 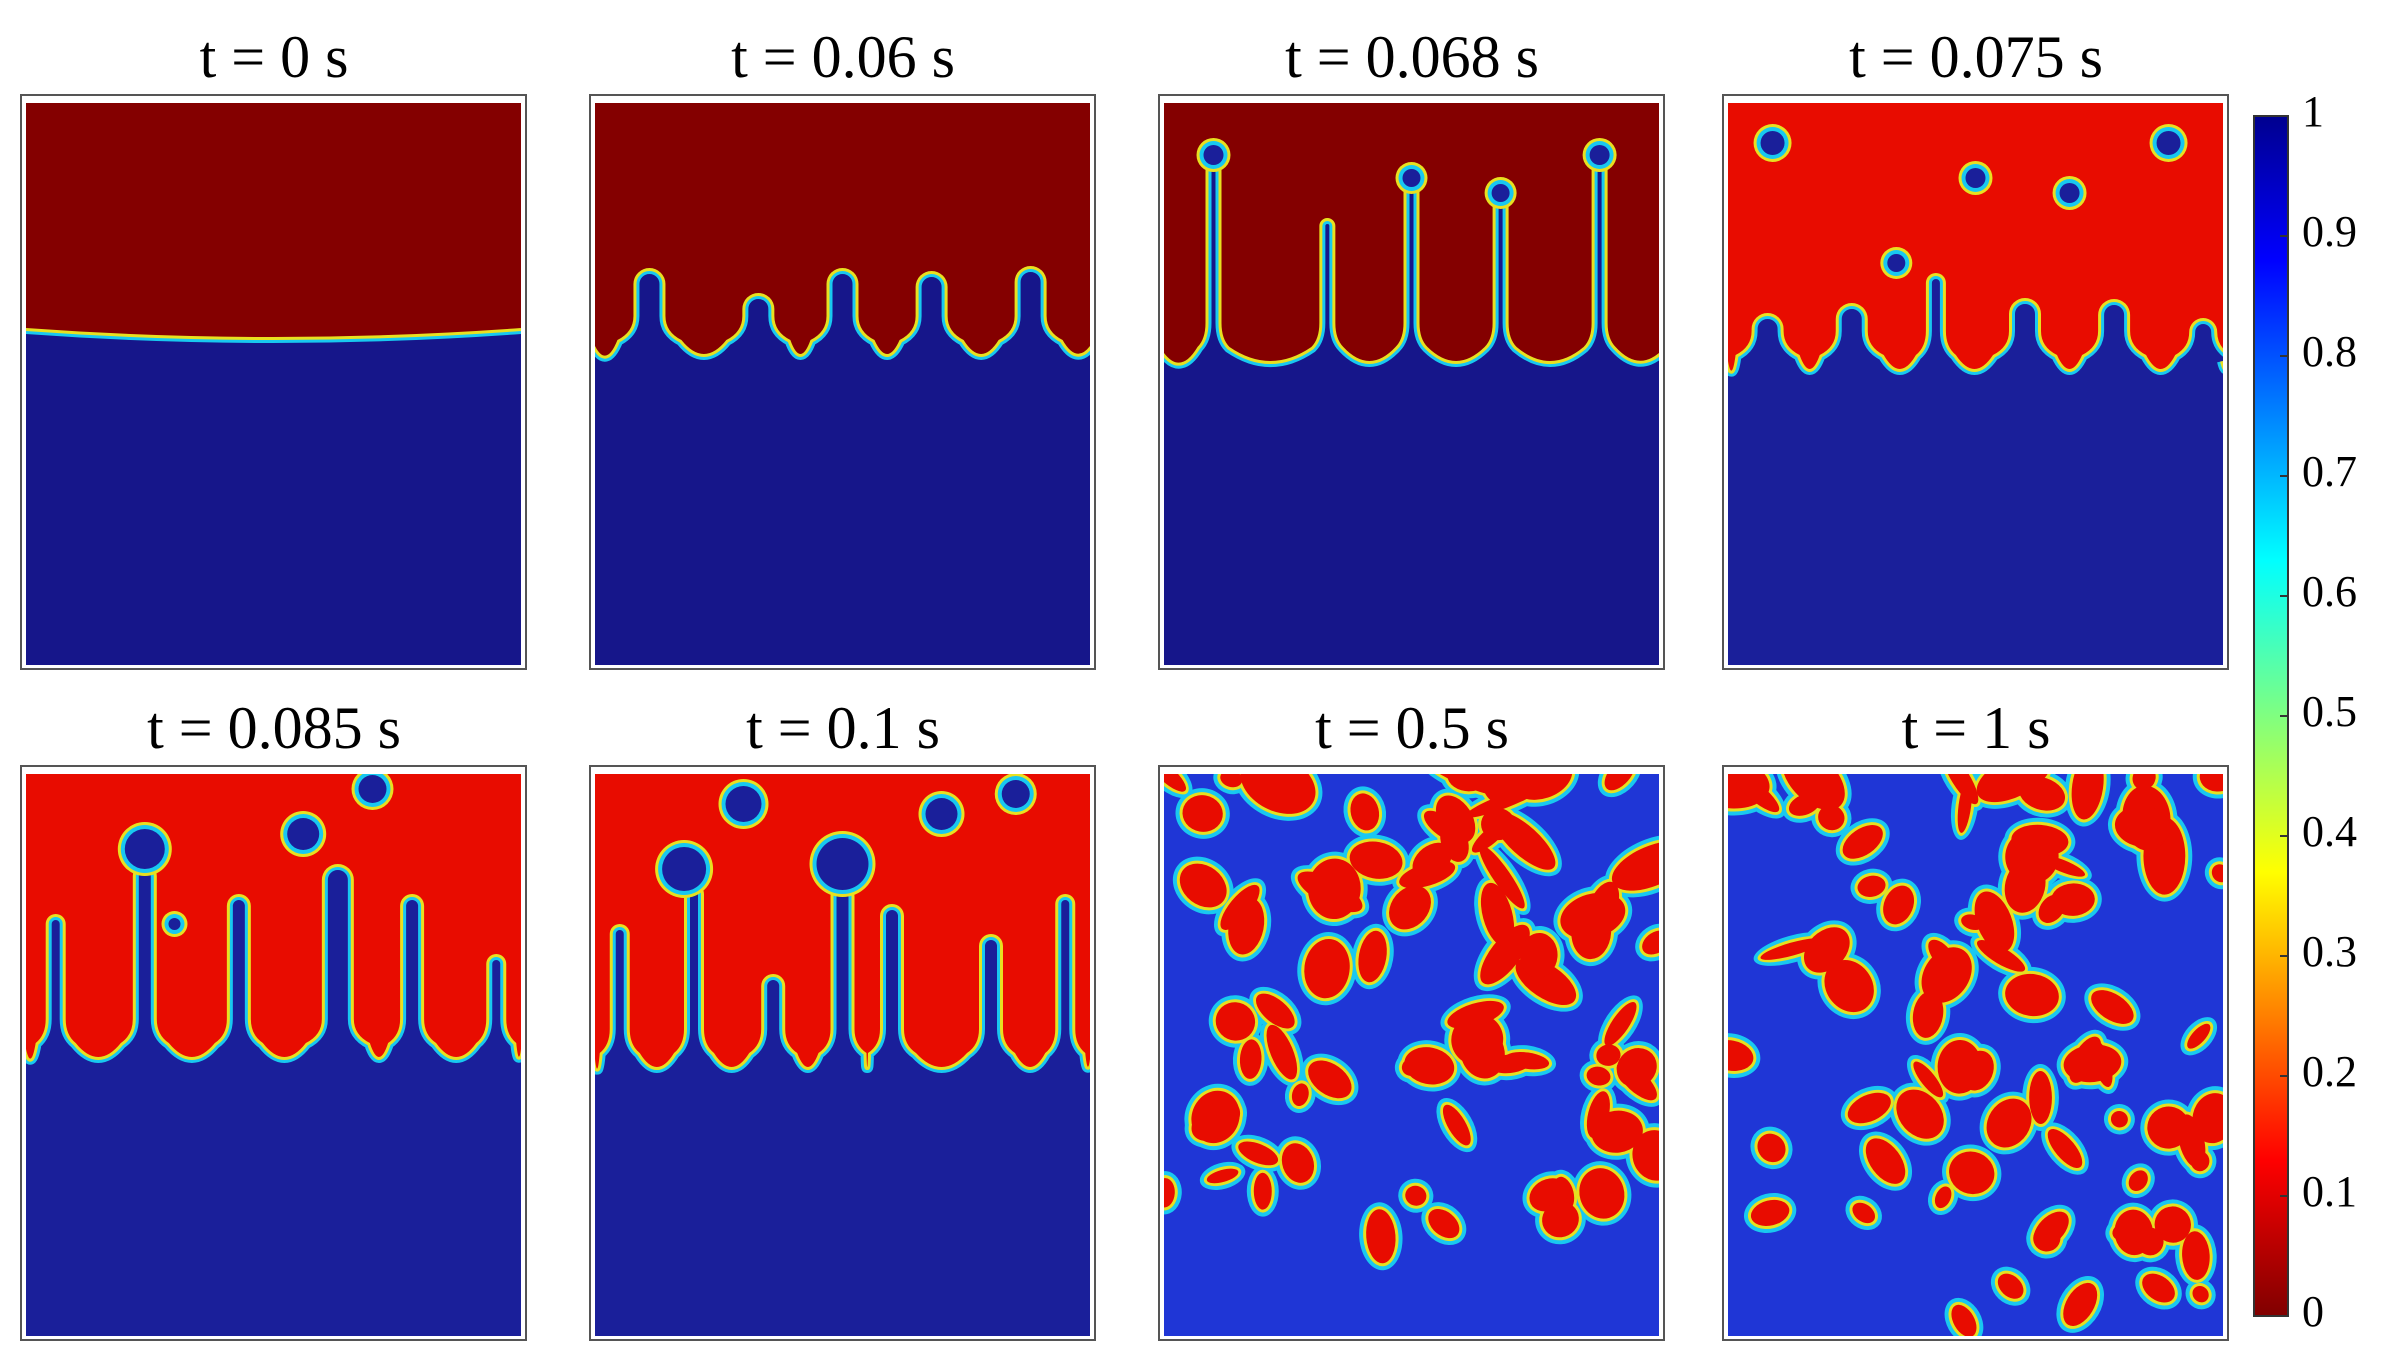 I want to click on colorbar-label: 0.2, so click(x=2329, y=1071).